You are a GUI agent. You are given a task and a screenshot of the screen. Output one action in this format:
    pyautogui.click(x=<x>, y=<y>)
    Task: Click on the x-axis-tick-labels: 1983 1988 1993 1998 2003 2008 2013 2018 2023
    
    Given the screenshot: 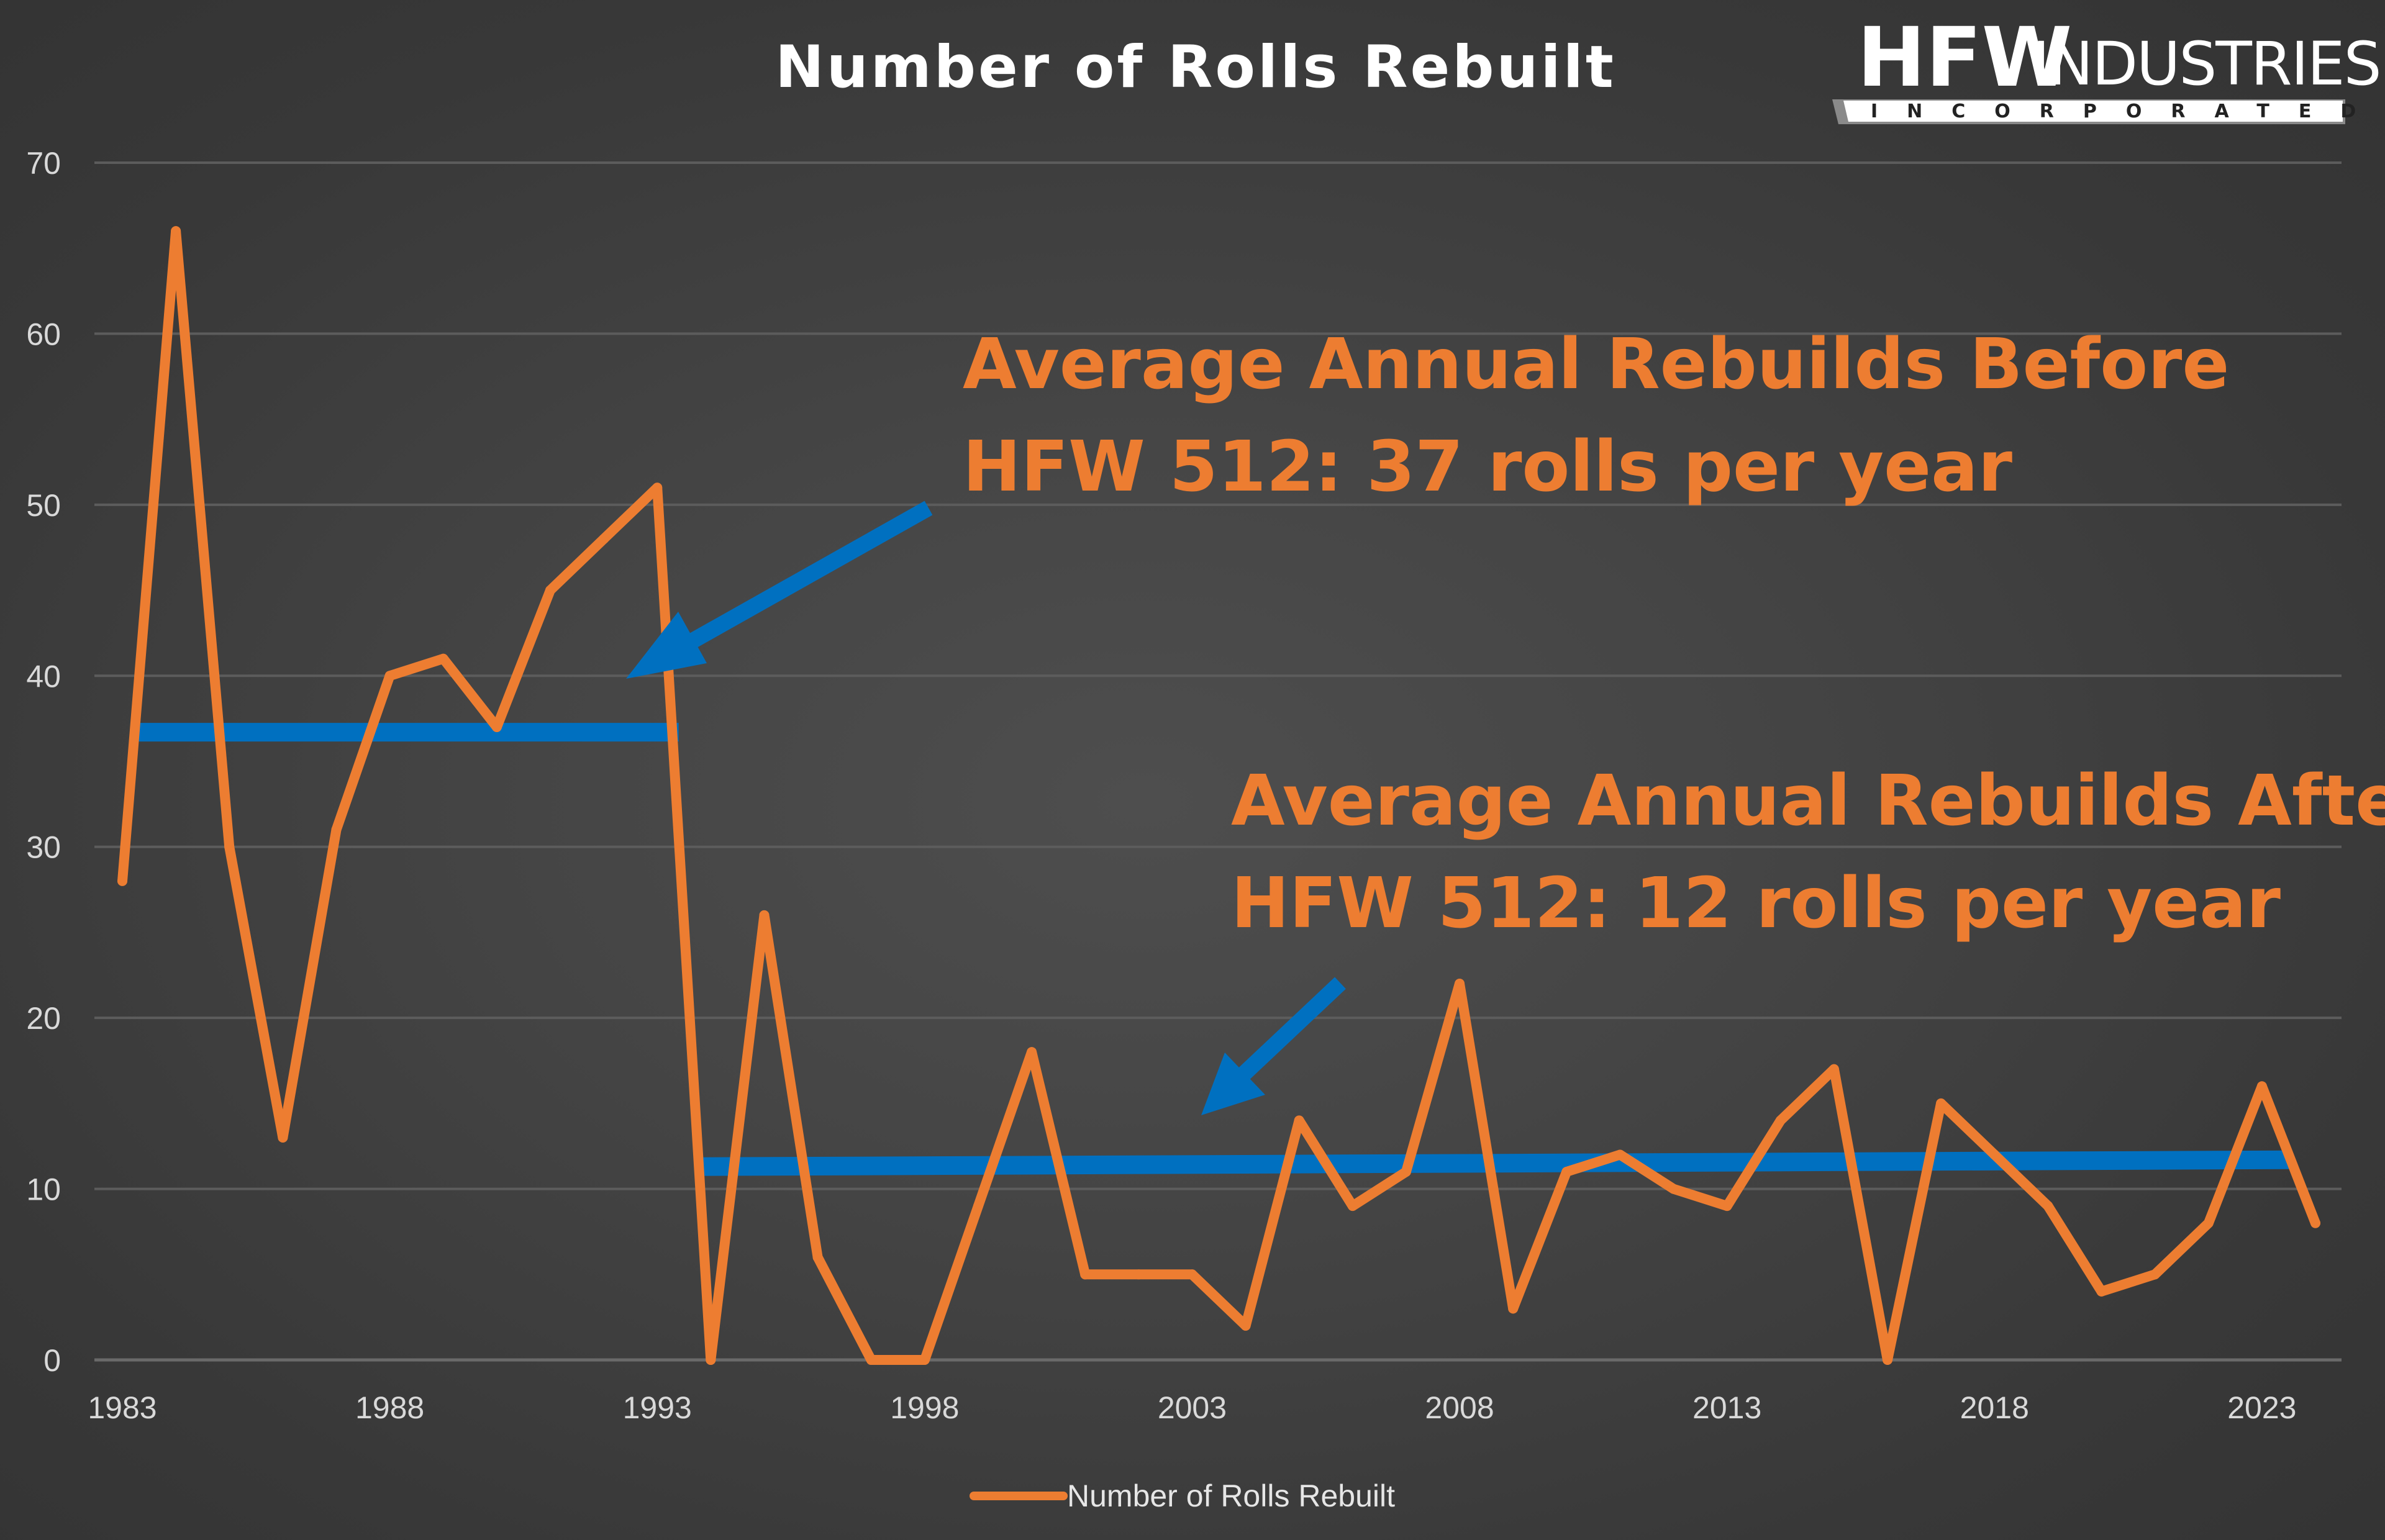 What is the action you would take?
    pyautogui.click(x=1192, y=1407)
    